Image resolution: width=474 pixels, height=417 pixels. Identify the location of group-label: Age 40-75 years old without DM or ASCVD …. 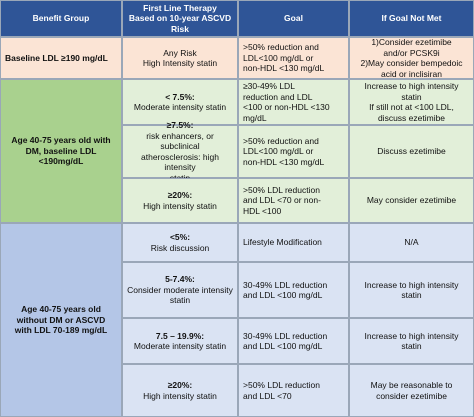
(61, 320).